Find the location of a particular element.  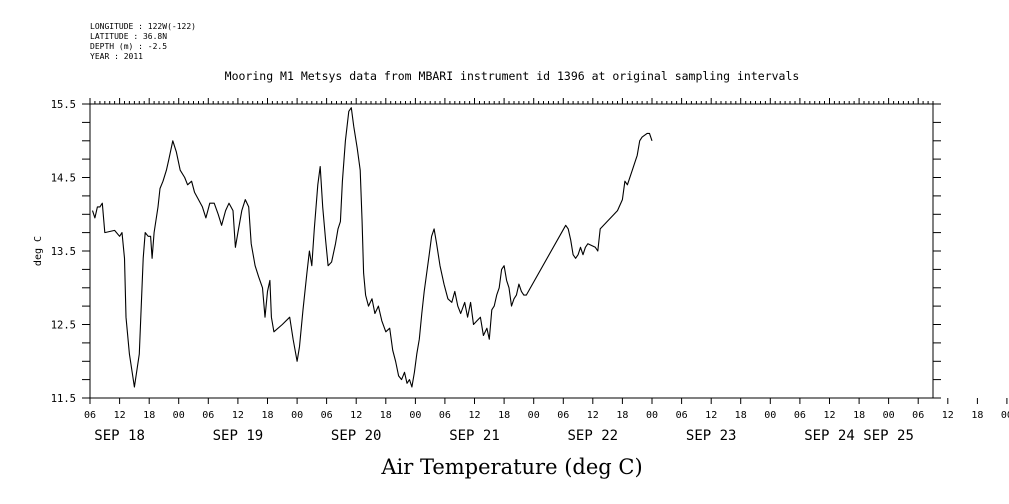

x-date-label: SEP 21 is located at coordinates (474, 436).